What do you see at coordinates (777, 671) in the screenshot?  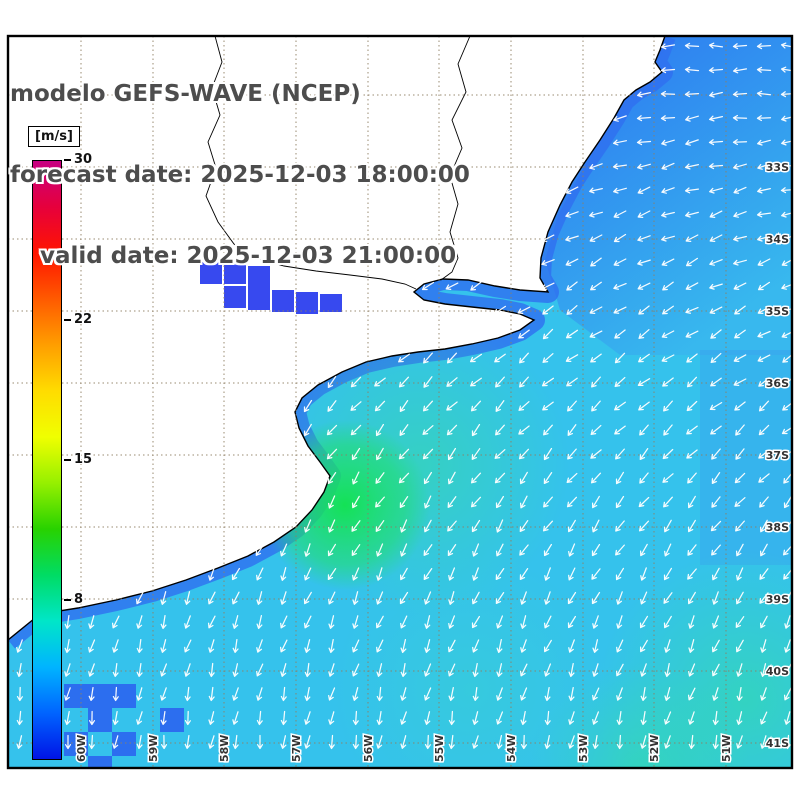 I see `latitude-label: 40S` at bounding box center [777, 671].